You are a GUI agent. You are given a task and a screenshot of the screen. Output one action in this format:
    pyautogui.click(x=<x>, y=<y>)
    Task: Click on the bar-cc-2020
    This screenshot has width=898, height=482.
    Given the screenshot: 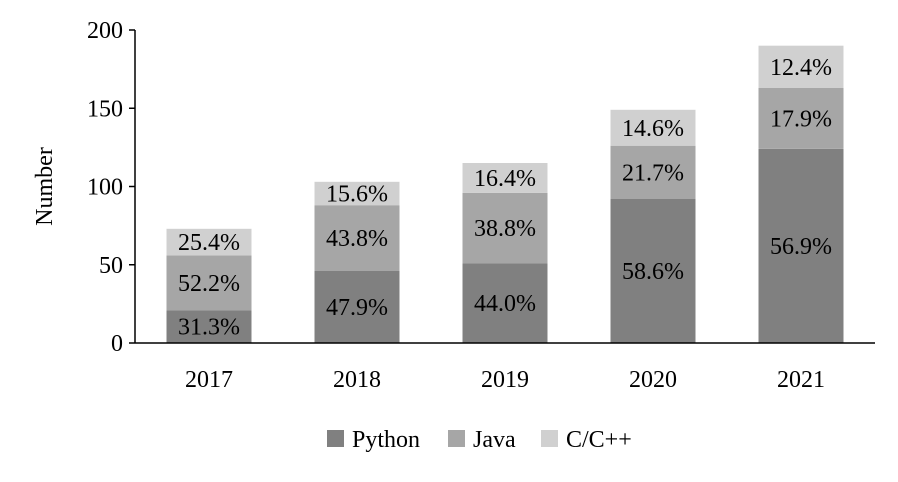 What is the action you would take?
    pyautogui.click(x=653, y=127)
    